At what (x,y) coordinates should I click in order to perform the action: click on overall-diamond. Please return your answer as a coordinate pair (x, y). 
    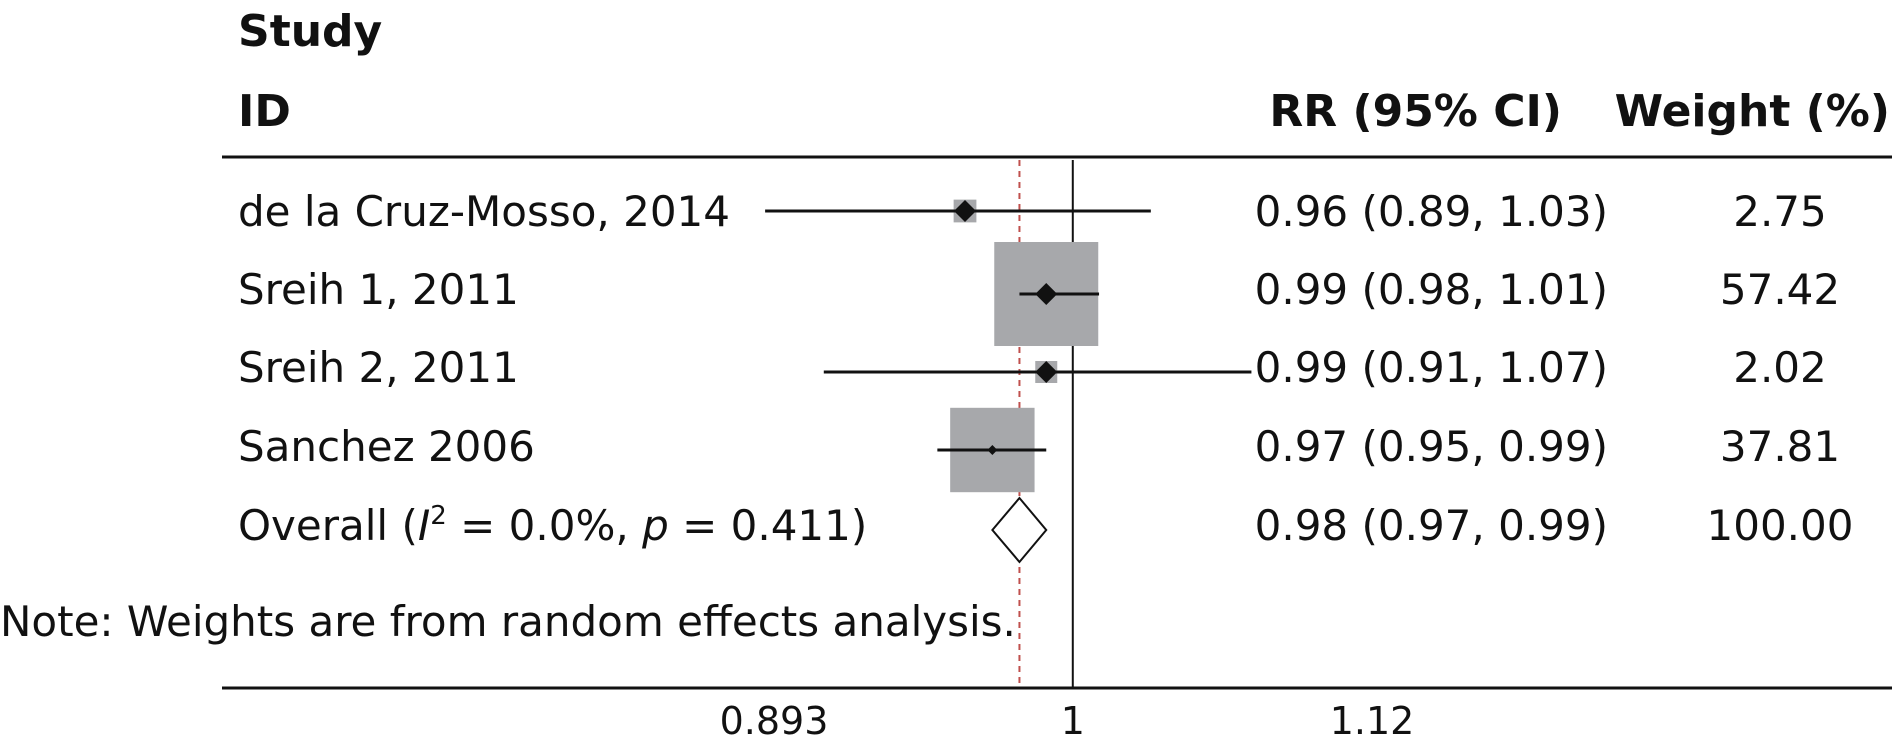
    Looking at the image, I should click on (1019, 530).